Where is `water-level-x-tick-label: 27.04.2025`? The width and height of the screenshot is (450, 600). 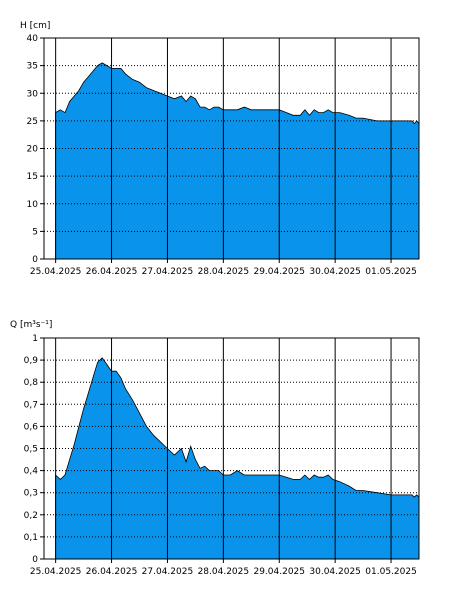
water-level-x-tick-label: 27.04.2025 is located at coordinates (168, 272).